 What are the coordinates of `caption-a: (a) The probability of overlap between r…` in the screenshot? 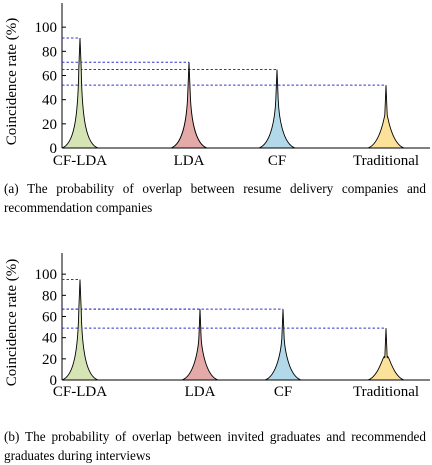 It's located at (215, 198).